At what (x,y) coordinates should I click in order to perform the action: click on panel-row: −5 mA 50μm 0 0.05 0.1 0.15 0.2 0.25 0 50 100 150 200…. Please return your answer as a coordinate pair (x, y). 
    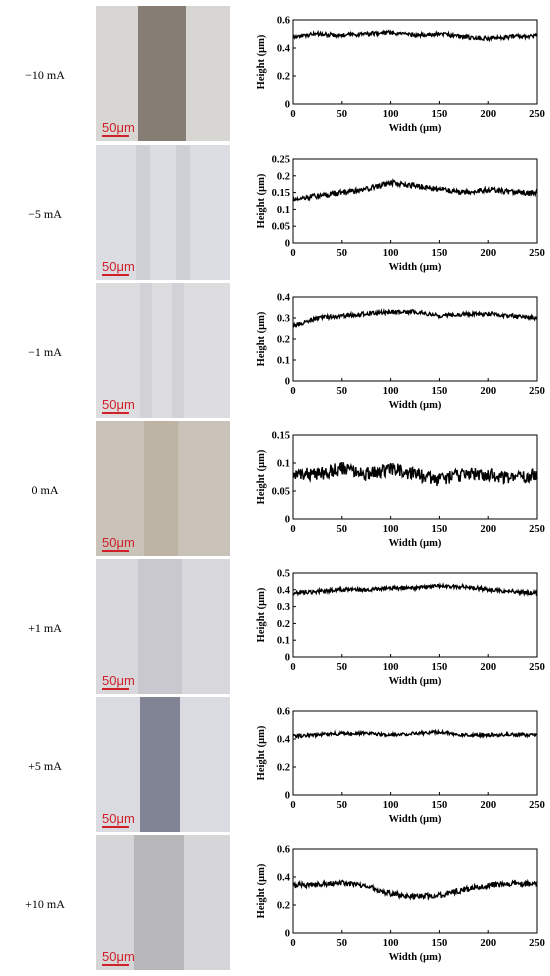
    Looking at the image, I should click on (275, 214).